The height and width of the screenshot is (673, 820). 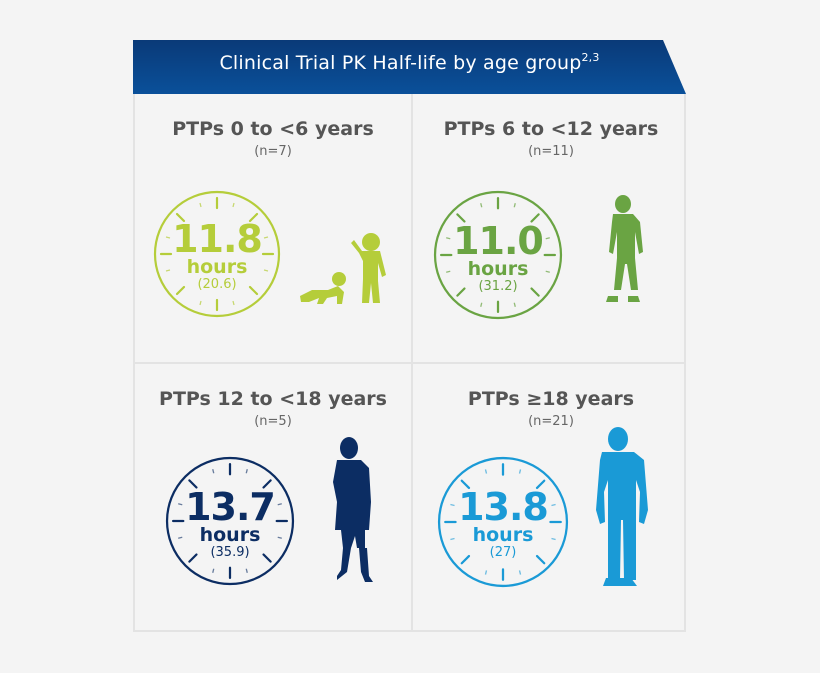 I want to click on half-life-cv: (31.2), so click(x=498, y=286).